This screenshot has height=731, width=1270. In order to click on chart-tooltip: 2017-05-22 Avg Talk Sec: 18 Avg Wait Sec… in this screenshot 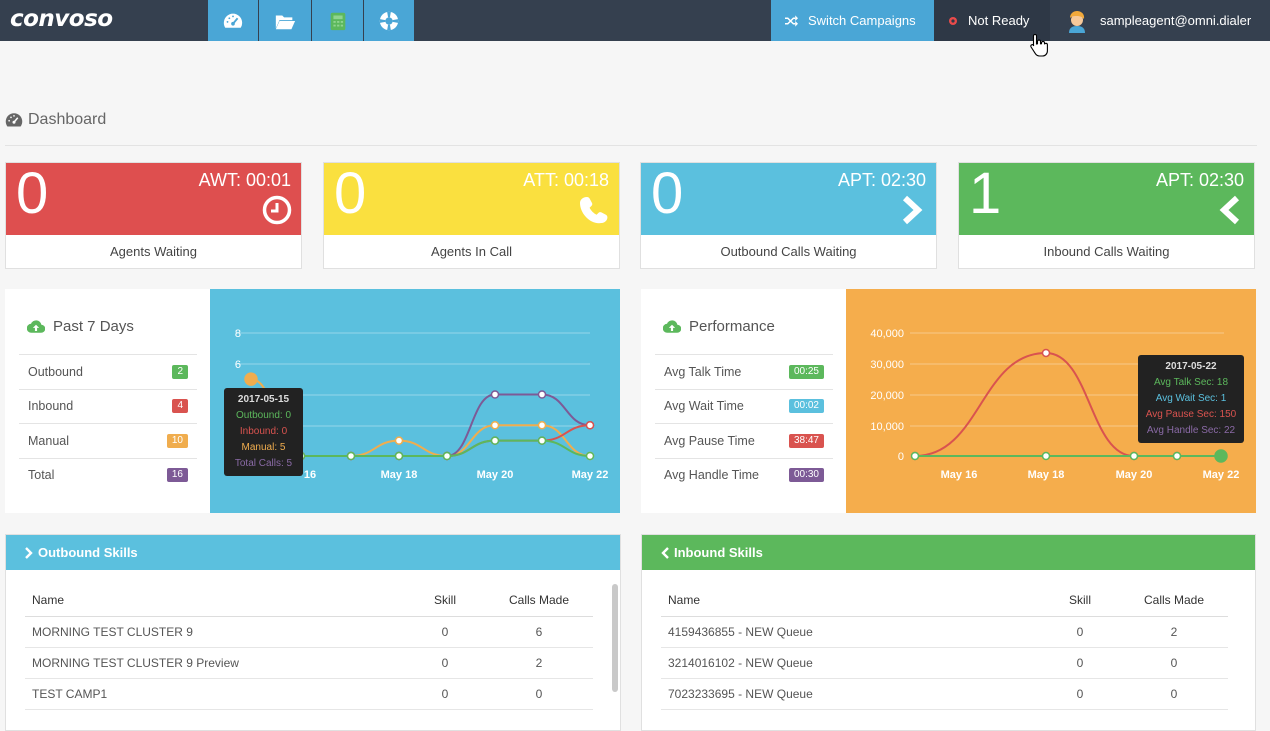, I will do `click(1191, 399)`.